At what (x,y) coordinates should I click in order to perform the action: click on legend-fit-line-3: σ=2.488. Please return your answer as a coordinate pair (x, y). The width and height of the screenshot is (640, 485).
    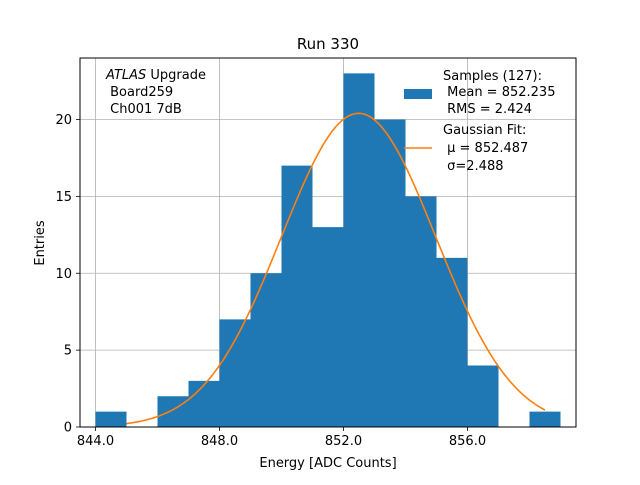
    Looking at the image, I should click on (473, 166).